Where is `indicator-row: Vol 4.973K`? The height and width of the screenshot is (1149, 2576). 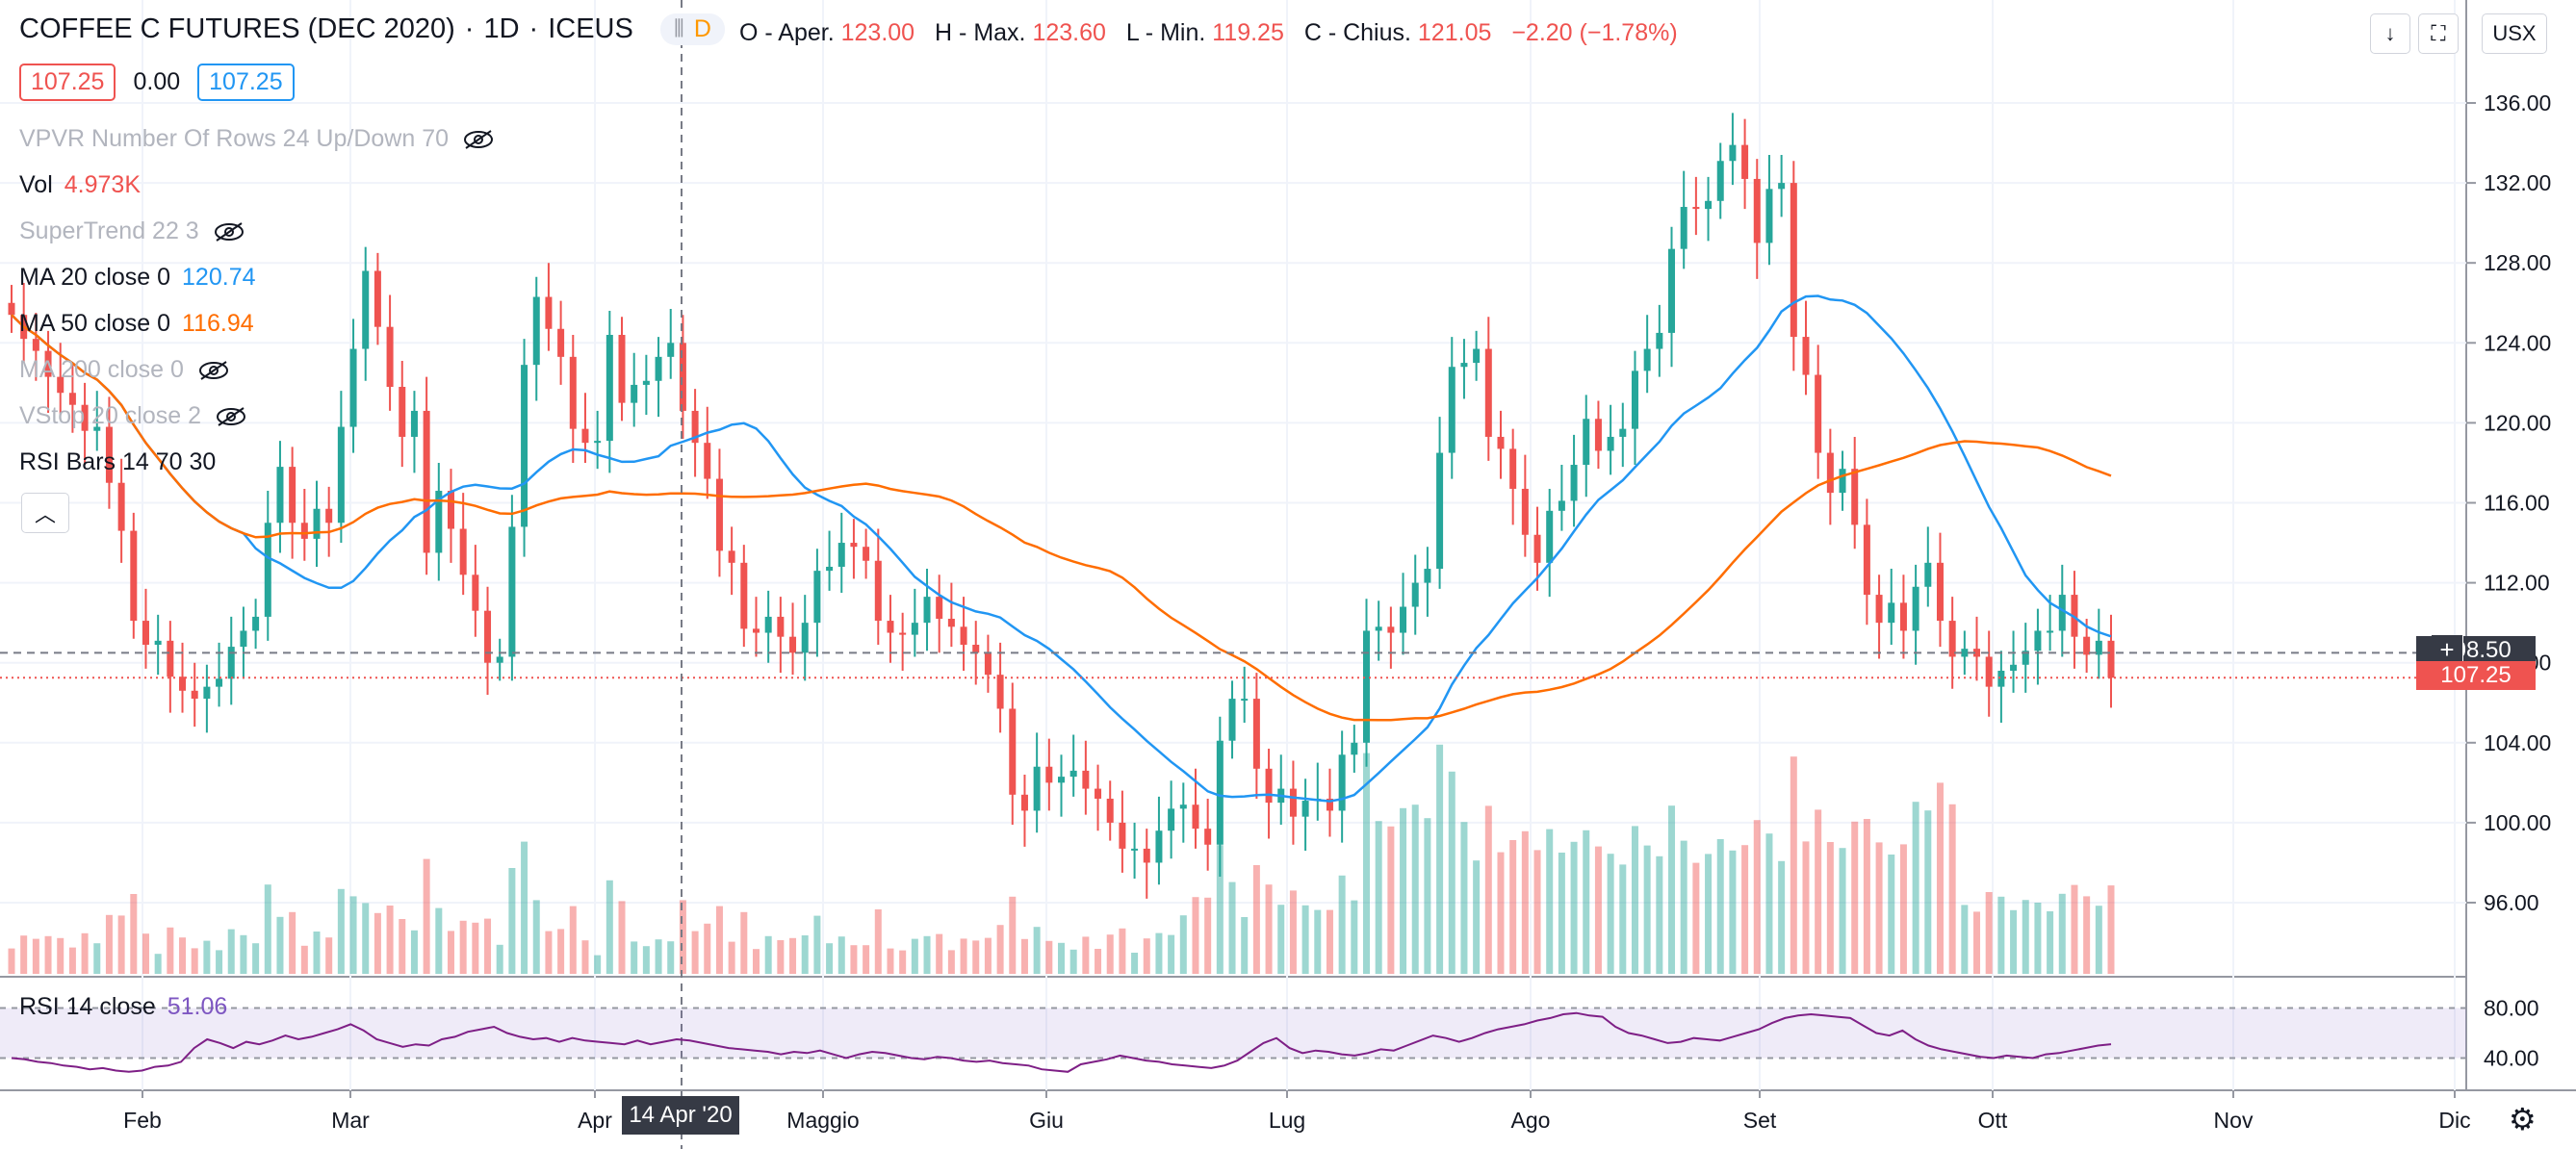
indicator-row: Vol 4.973K is located at coordinates (80, 185).